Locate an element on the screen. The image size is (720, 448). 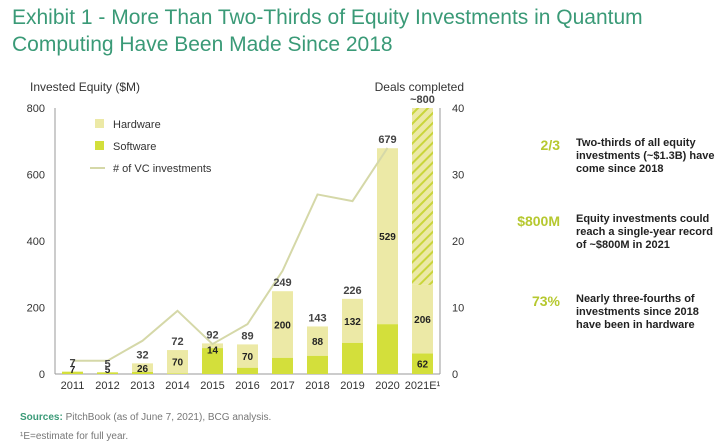
bar-total-label: ~800 is located at coordinates (422, 100).